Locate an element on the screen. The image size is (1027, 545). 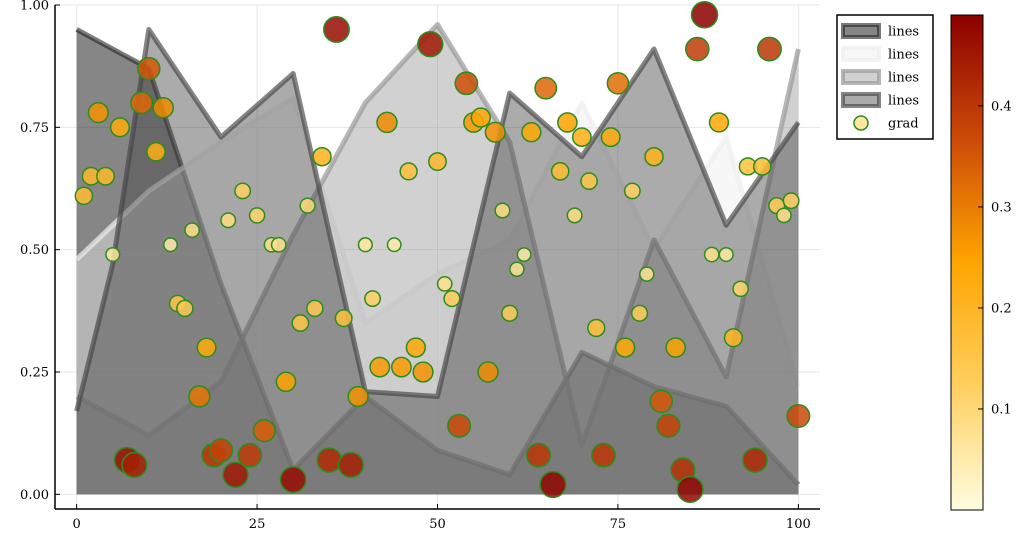
y-tick-label: 1.00 is located at coordinates (34, 7).